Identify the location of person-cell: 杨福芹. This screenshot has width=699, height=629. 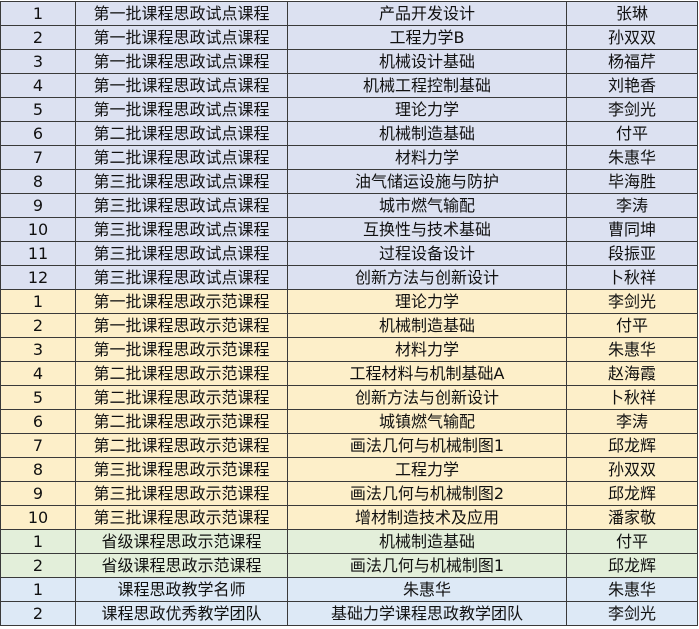
(632, 61).